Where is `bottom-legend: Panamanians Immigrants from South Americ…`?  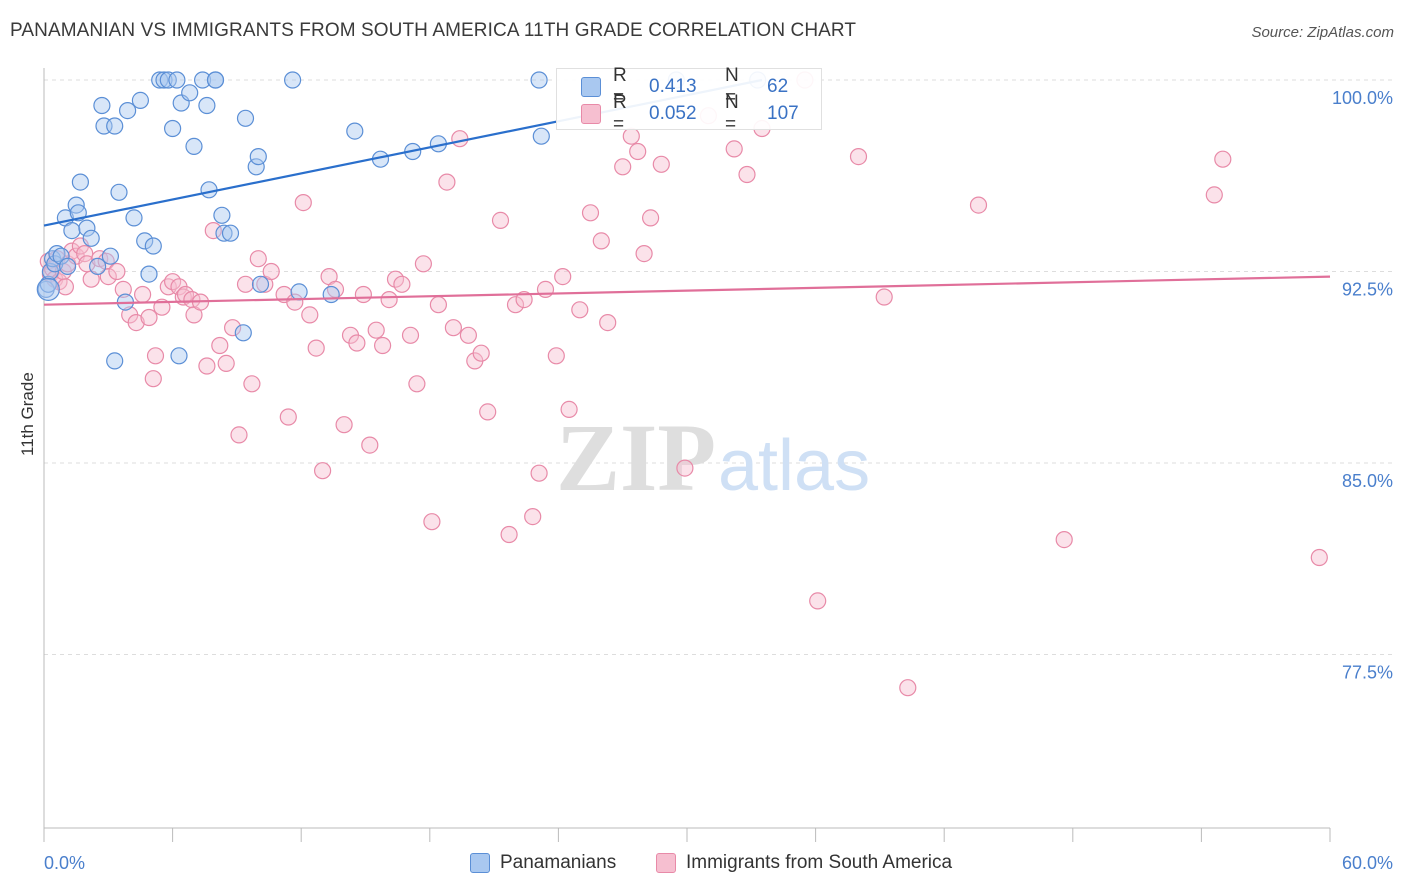
bottom-legend: Panamanians Immigrants from South Americ… is located at coordinates (703, 864).